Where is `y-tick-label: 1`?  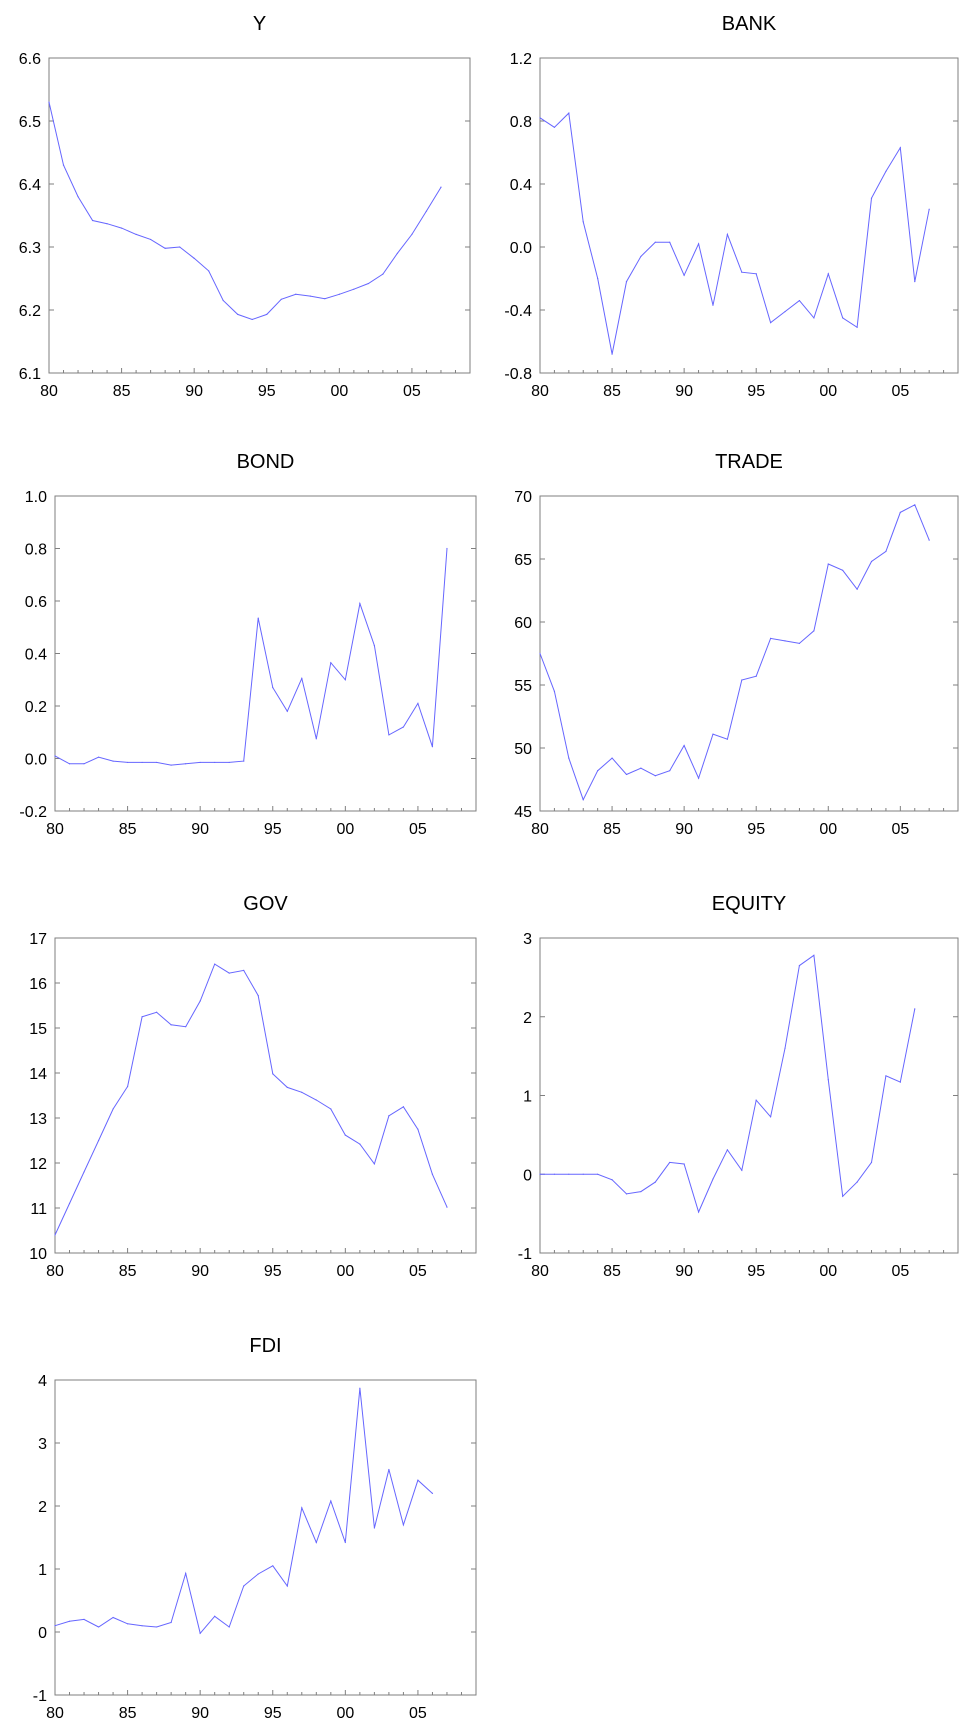 y-tick-label: 1 is located at coordinates (42, 1570).